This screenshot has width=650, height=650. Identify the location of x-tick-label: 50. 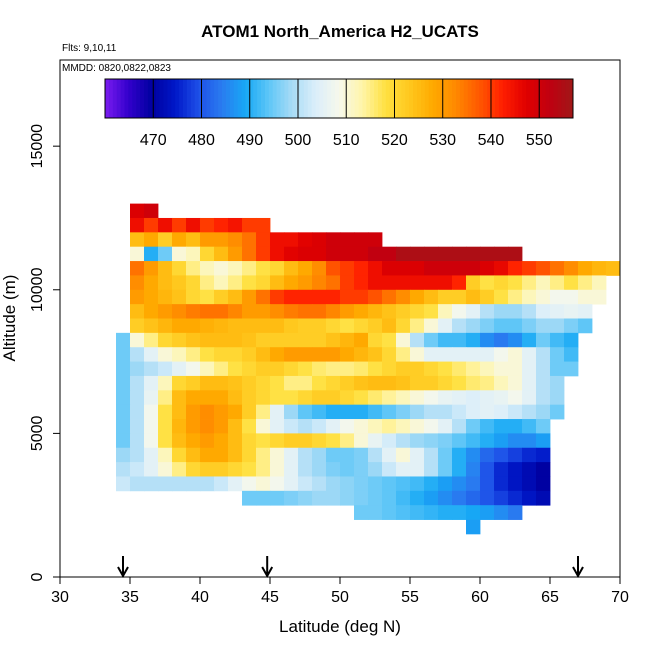
(340, 597).